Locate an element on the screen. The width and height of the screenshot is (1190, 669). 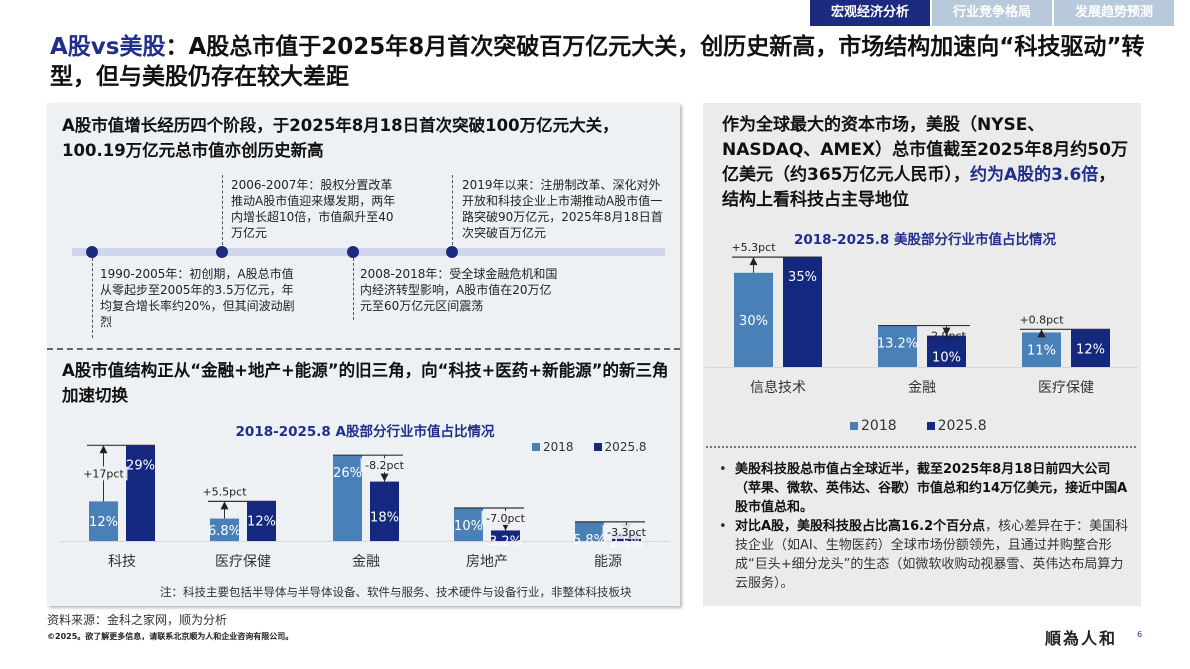
bar-label-2018: 5.8% is located at coordinates (589, 540).